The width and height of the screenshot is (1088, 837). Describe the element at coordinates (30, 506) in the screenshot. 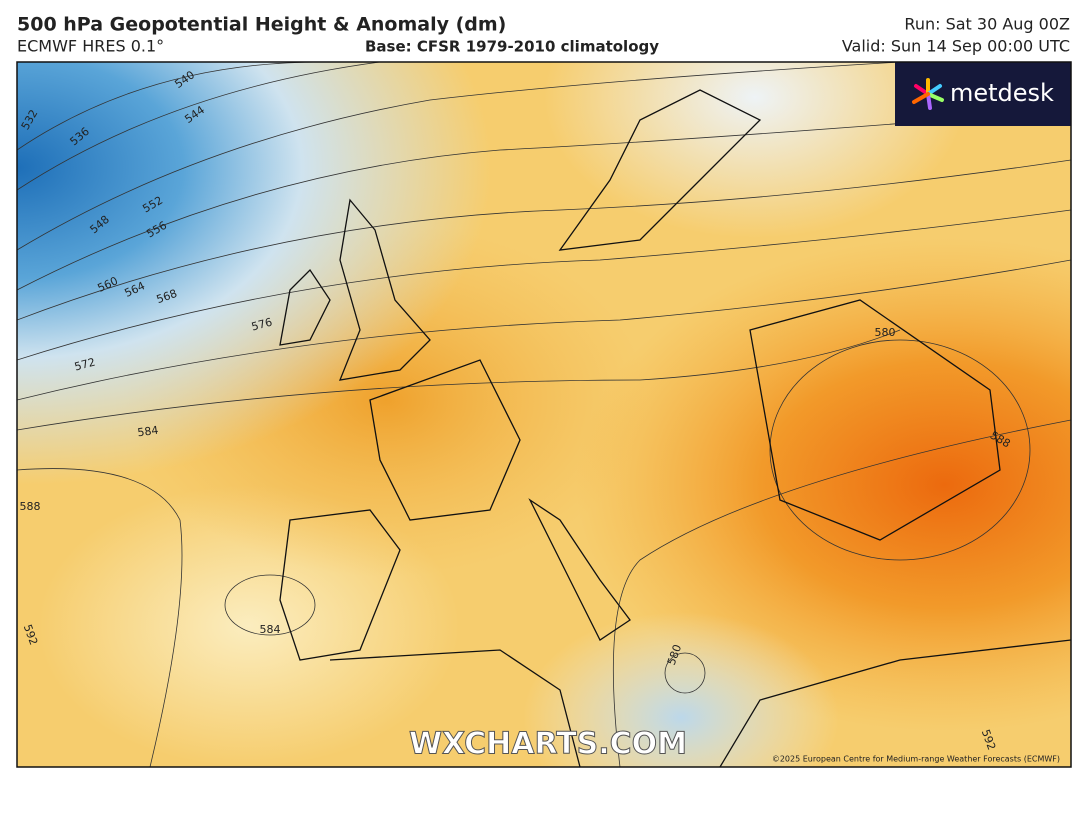

I see `contour-label: 588` at that location.